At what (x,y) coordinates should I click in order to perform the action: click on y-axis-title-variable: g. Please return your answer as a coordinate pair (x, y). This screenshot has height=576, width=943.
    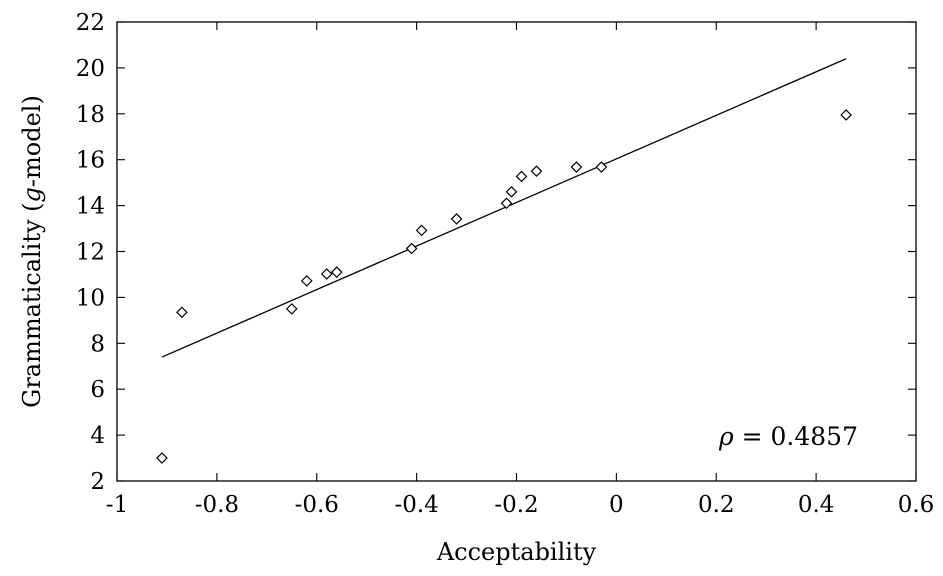
    Looking at the image, I should click on (32, 194).